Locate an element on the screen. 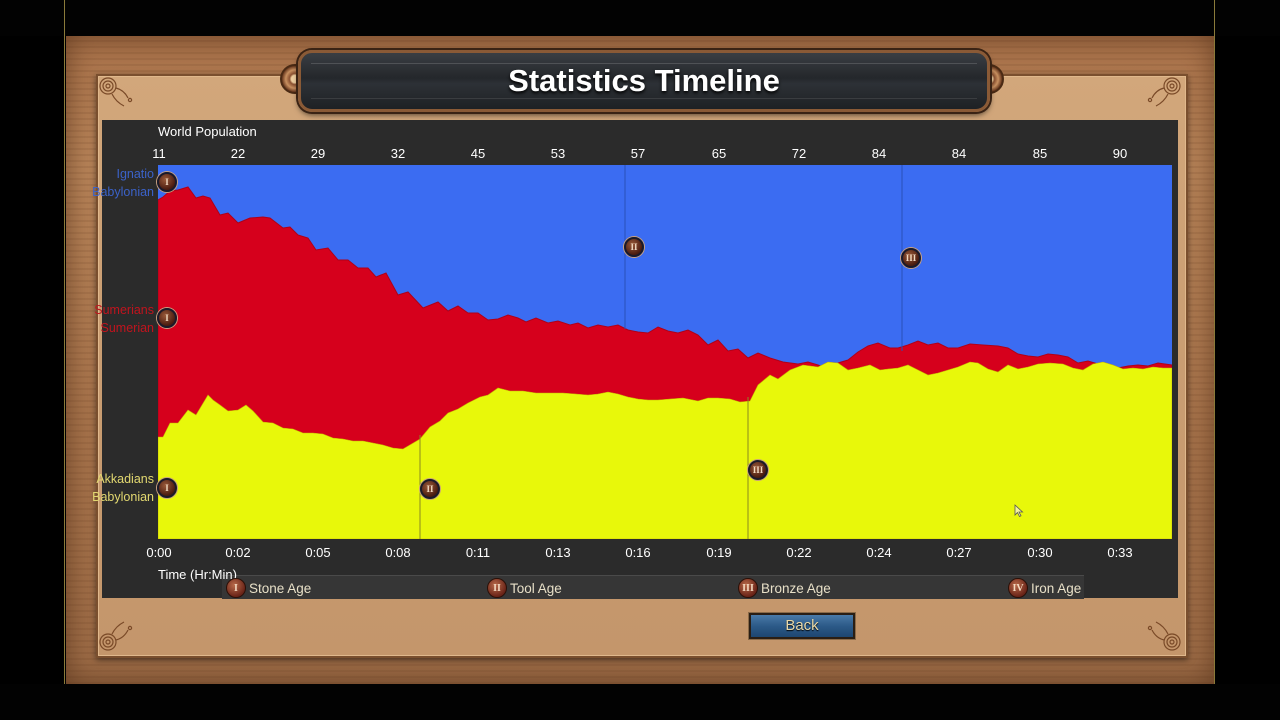 Image resolution: width=1280 pixels, height=720 pixels. player-label-sumerians: Sumerians Sumerian is located at coordinates (124, 319).